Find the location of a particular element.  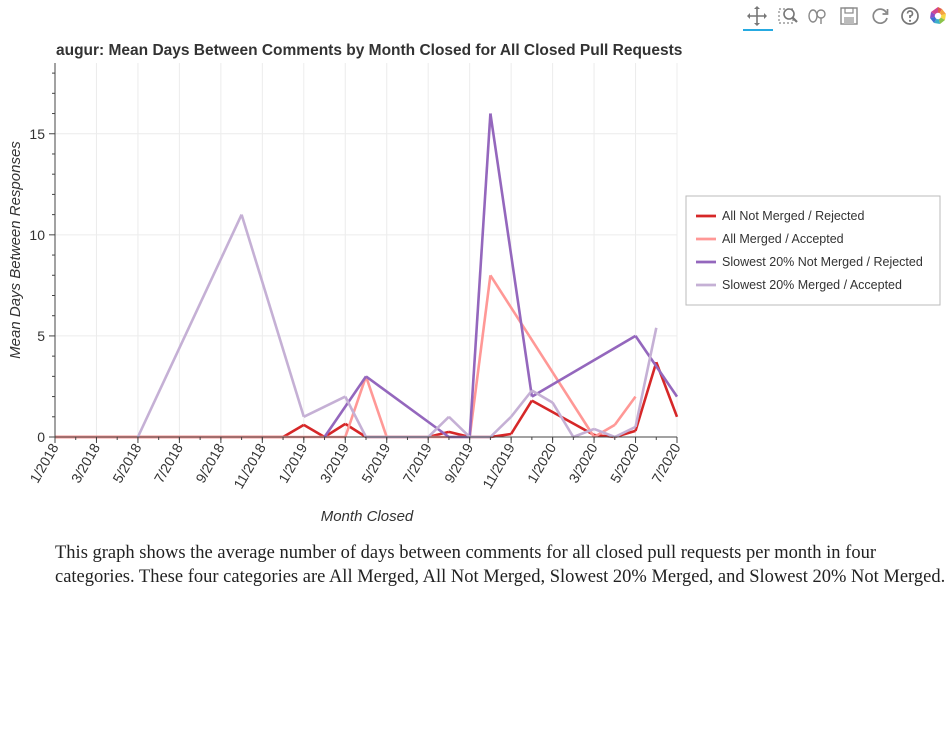

x-tick-label: 9/2019 is located at coordinates (458, 462).